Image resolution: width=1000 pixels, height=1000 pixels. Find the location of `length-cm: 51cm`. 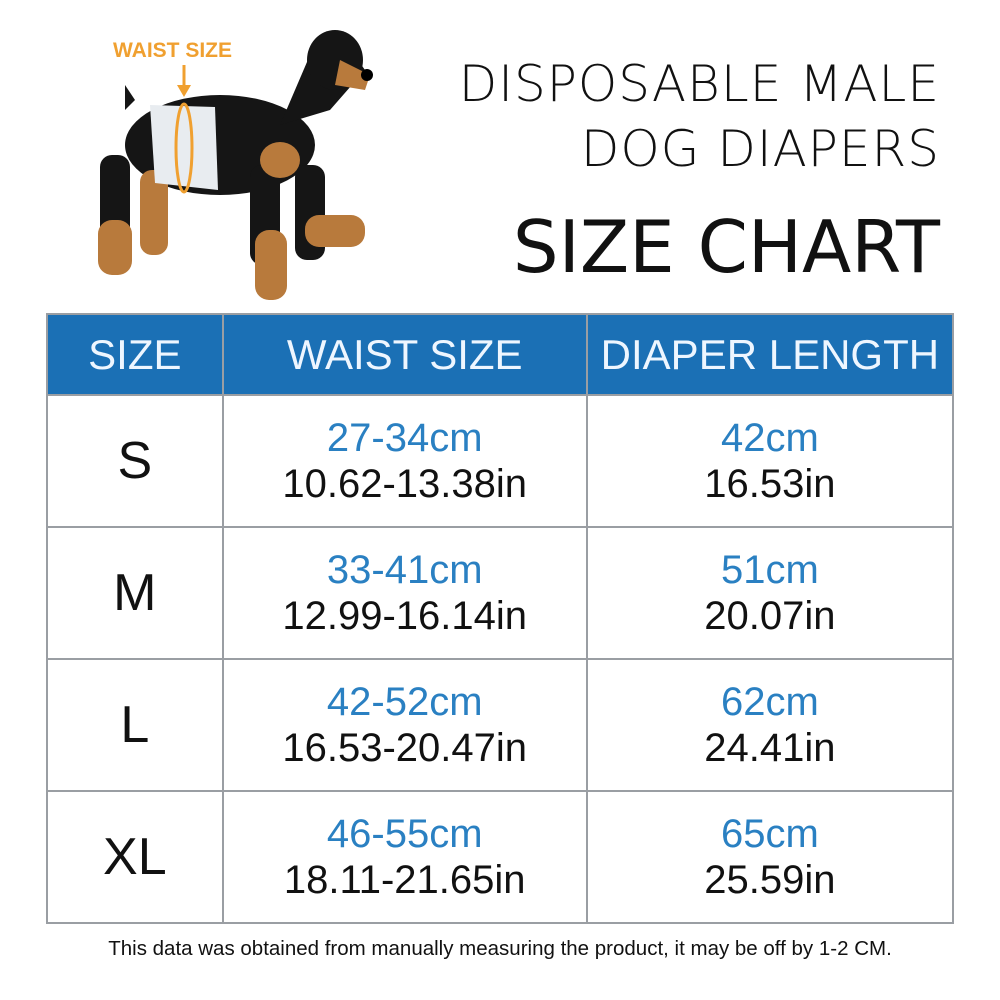

length-cm: 51cm is located at coordinates (769, 570).